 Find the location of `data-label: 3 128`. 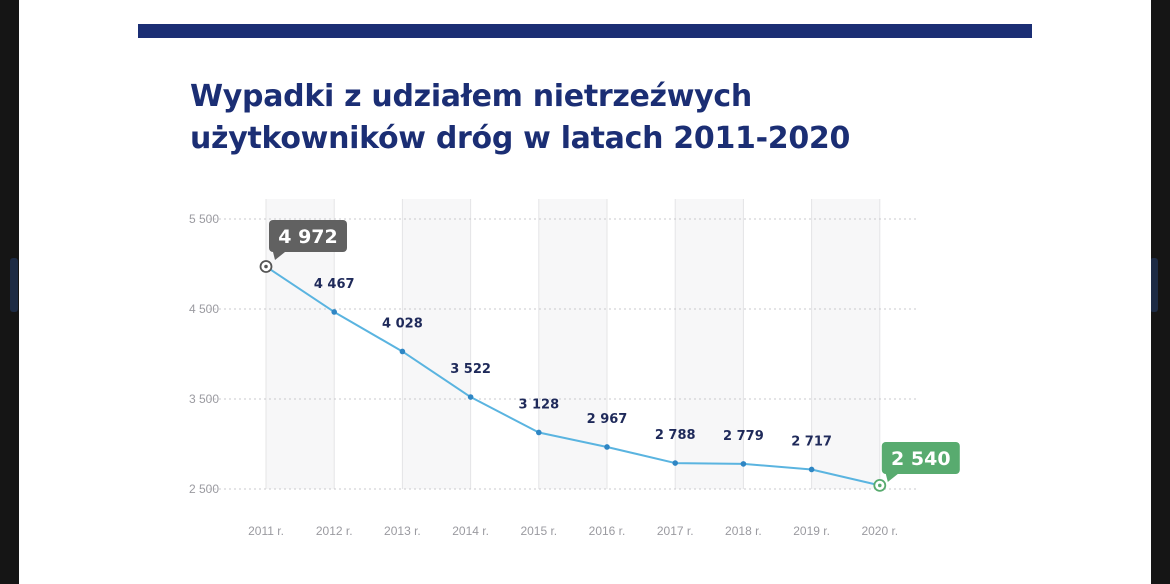

data-label: 3 128 is located at coordinates (538, 404).